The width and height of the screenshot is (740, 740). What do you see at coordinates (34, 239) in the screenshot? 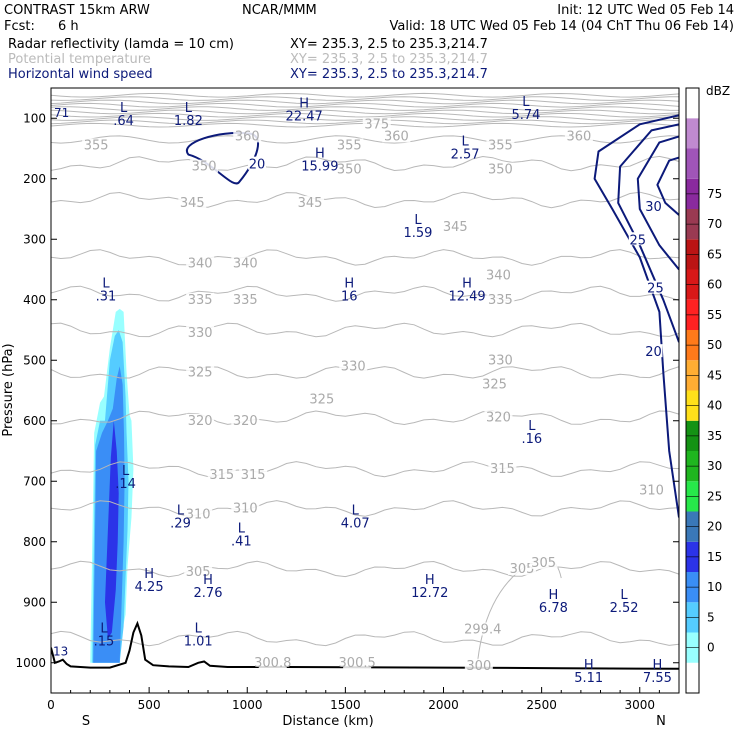
I see `y-tick-label: 300` at bounding box center [34, 239].